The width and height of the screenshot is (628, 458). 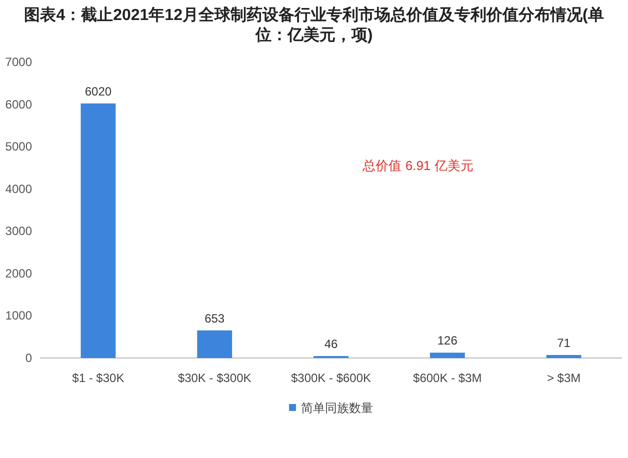 What do you see at coordinates (18, 104) in the screenshot?
I see `y-tick-label: 6000` at bounding box center [18, 104].